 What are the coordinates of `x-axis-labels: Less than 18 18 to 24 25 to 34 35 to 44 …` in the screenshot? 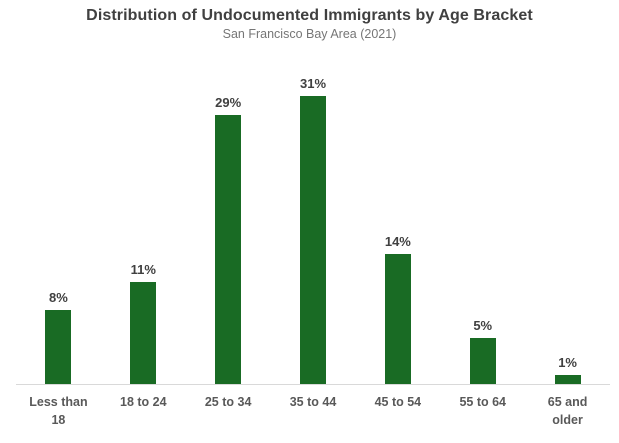 It's located at (313, 411).